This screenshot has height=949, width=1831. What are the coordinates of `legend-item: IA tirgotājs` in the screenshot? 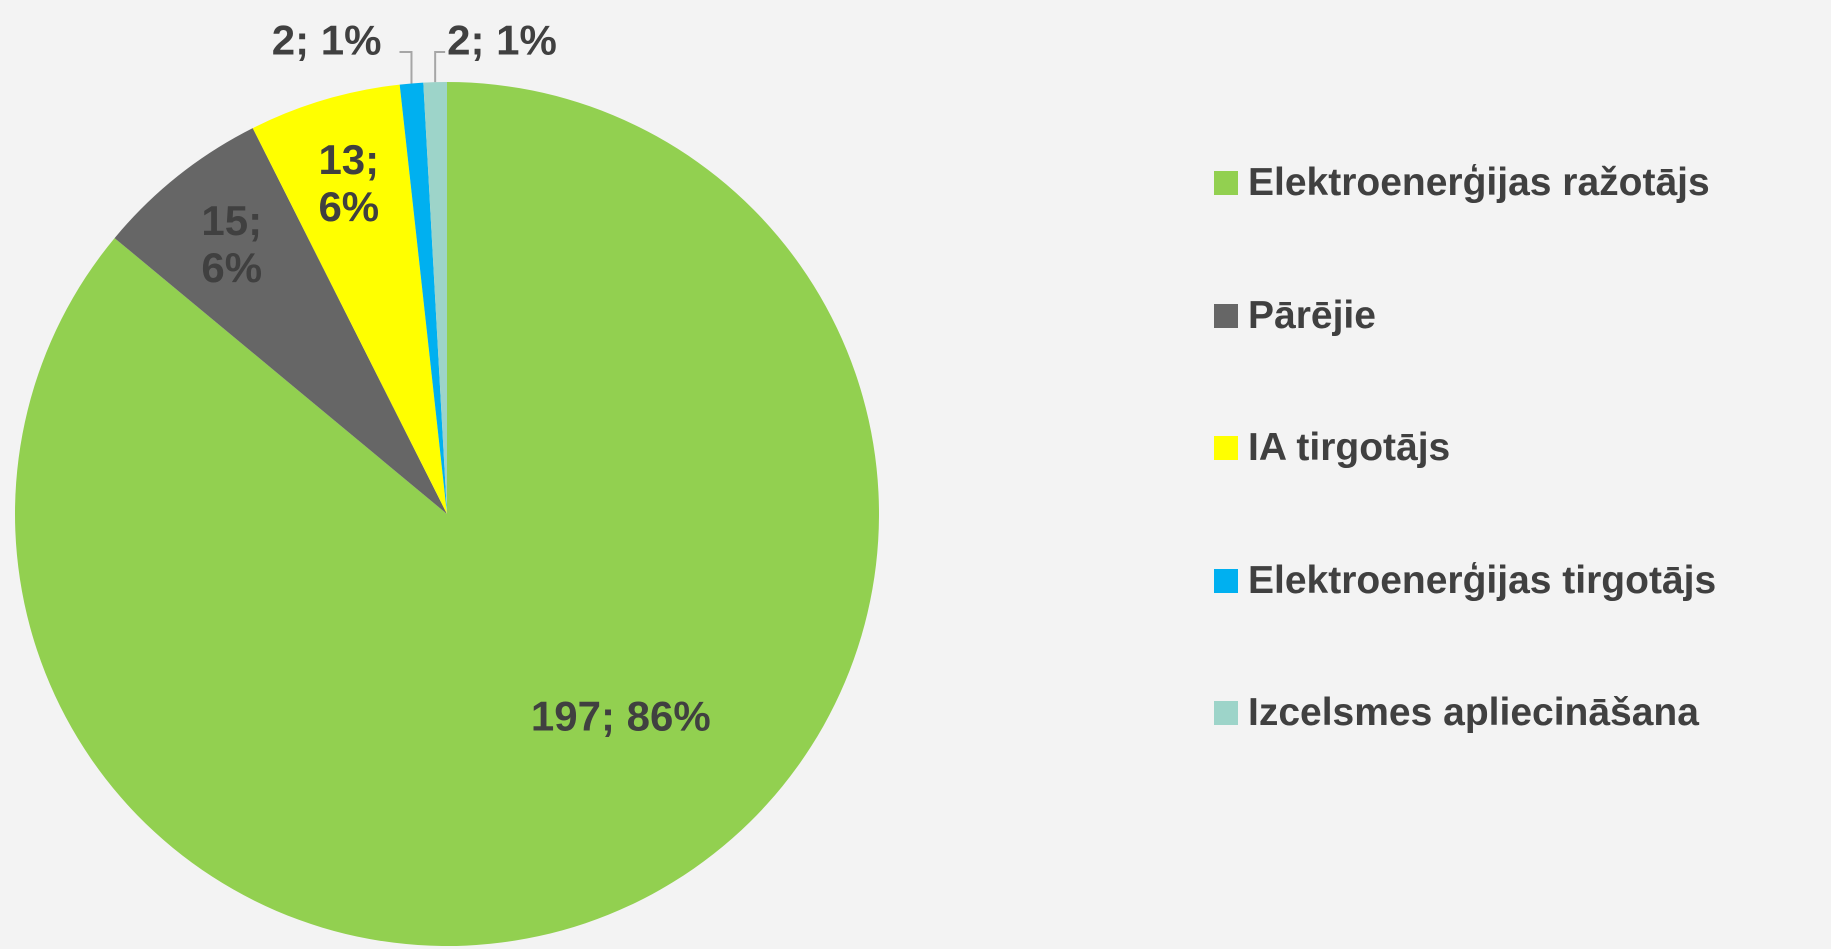 It's located at (1332, 448).